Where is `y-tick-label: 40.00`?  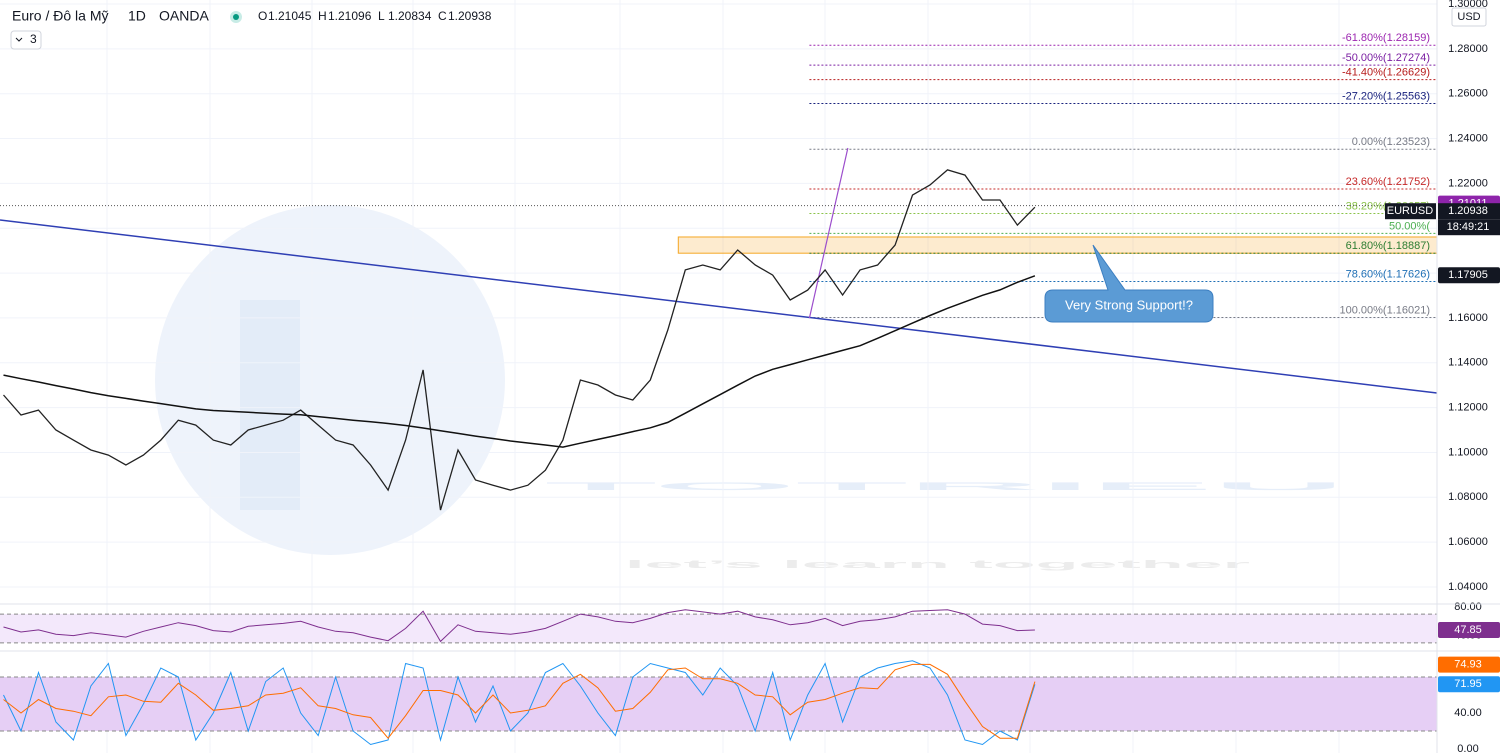 y-tick-label: 40.00 is located at coordinates (1468, 713).